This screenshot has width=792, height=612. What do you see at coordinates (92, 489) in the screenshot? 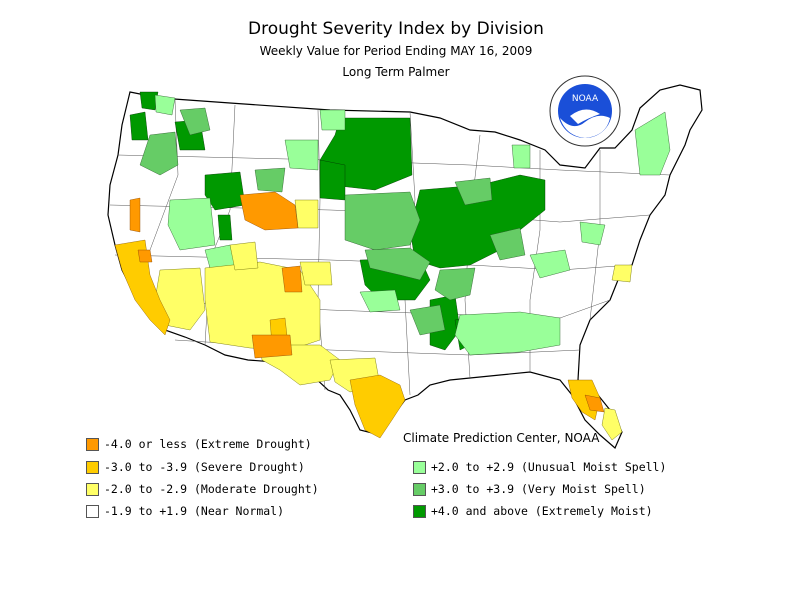
I see `swatch-moderate-drought` at bounding box center [92, 489].